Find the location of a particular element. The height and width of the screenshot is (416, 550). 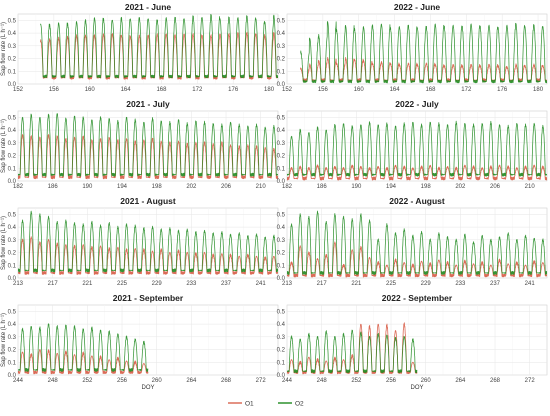

x-tick-label: 237 is located at coordinates (495, 284).